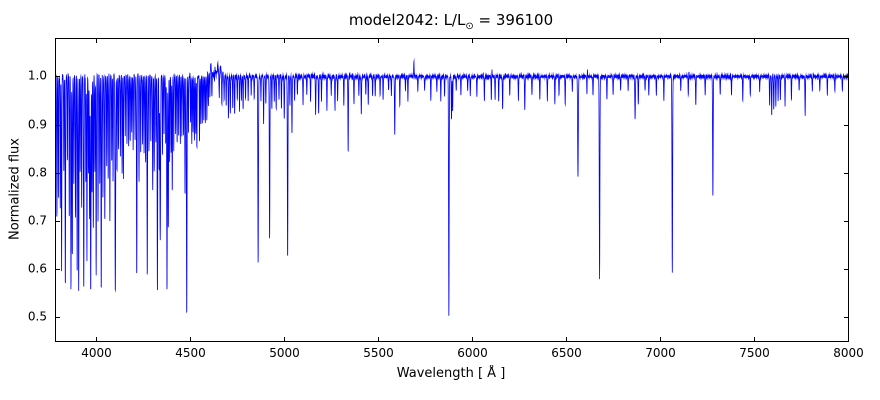 The width and height of the screenshot is (880, 400). I want to click on y-axis-label: Normalized flux, so click(15, 189).